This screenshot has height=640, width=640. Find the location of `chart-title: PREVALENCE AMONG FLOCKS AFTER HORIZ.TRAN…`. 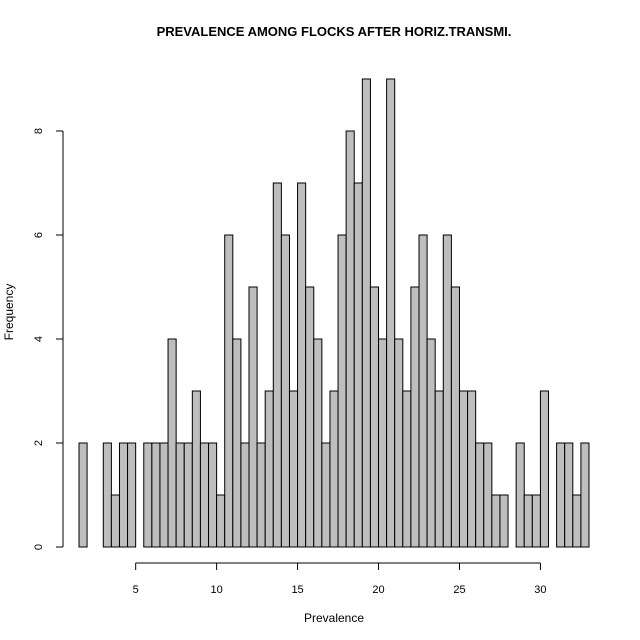

chart-title: PREVALENCE AMONG FLOCKS AFTER HORIZ.TRAN… is located at coordinates (334, 31).